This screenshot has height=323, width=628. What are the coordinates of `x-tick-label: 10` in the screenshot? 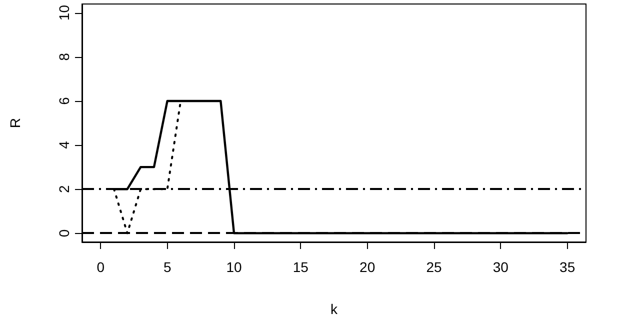 It's located at (234, 267).